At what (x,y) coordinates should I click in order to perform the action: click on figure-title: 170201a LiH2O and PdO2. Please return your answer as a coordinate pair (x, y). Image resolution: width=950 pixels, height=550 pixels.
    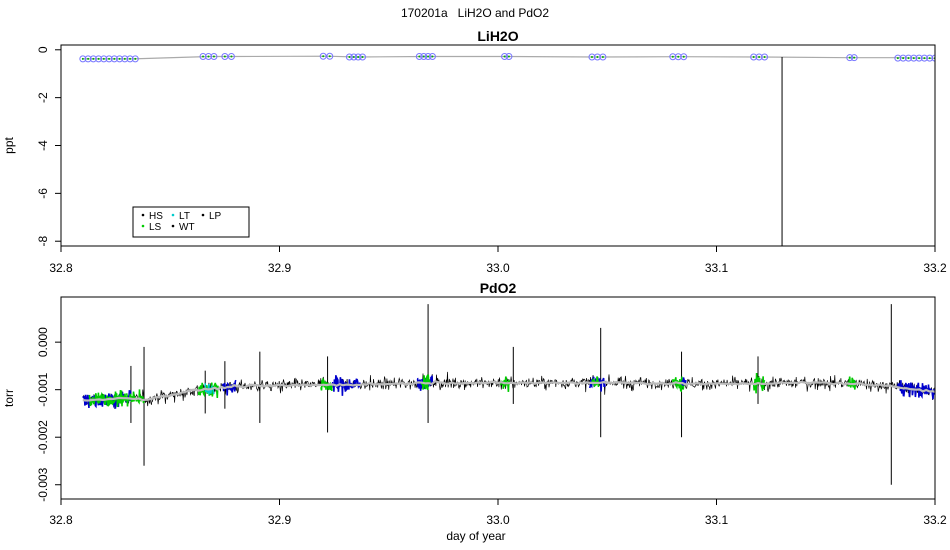
    Looking at the image, I should click on (475, 13).